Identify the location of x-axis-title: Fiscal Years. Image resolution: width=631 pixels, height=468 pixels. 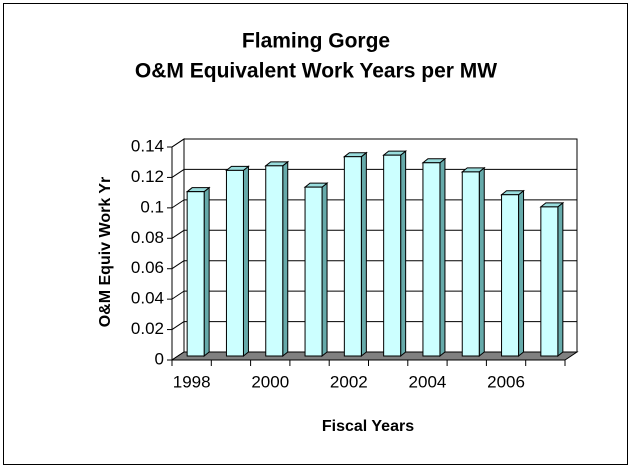
(368, 426).